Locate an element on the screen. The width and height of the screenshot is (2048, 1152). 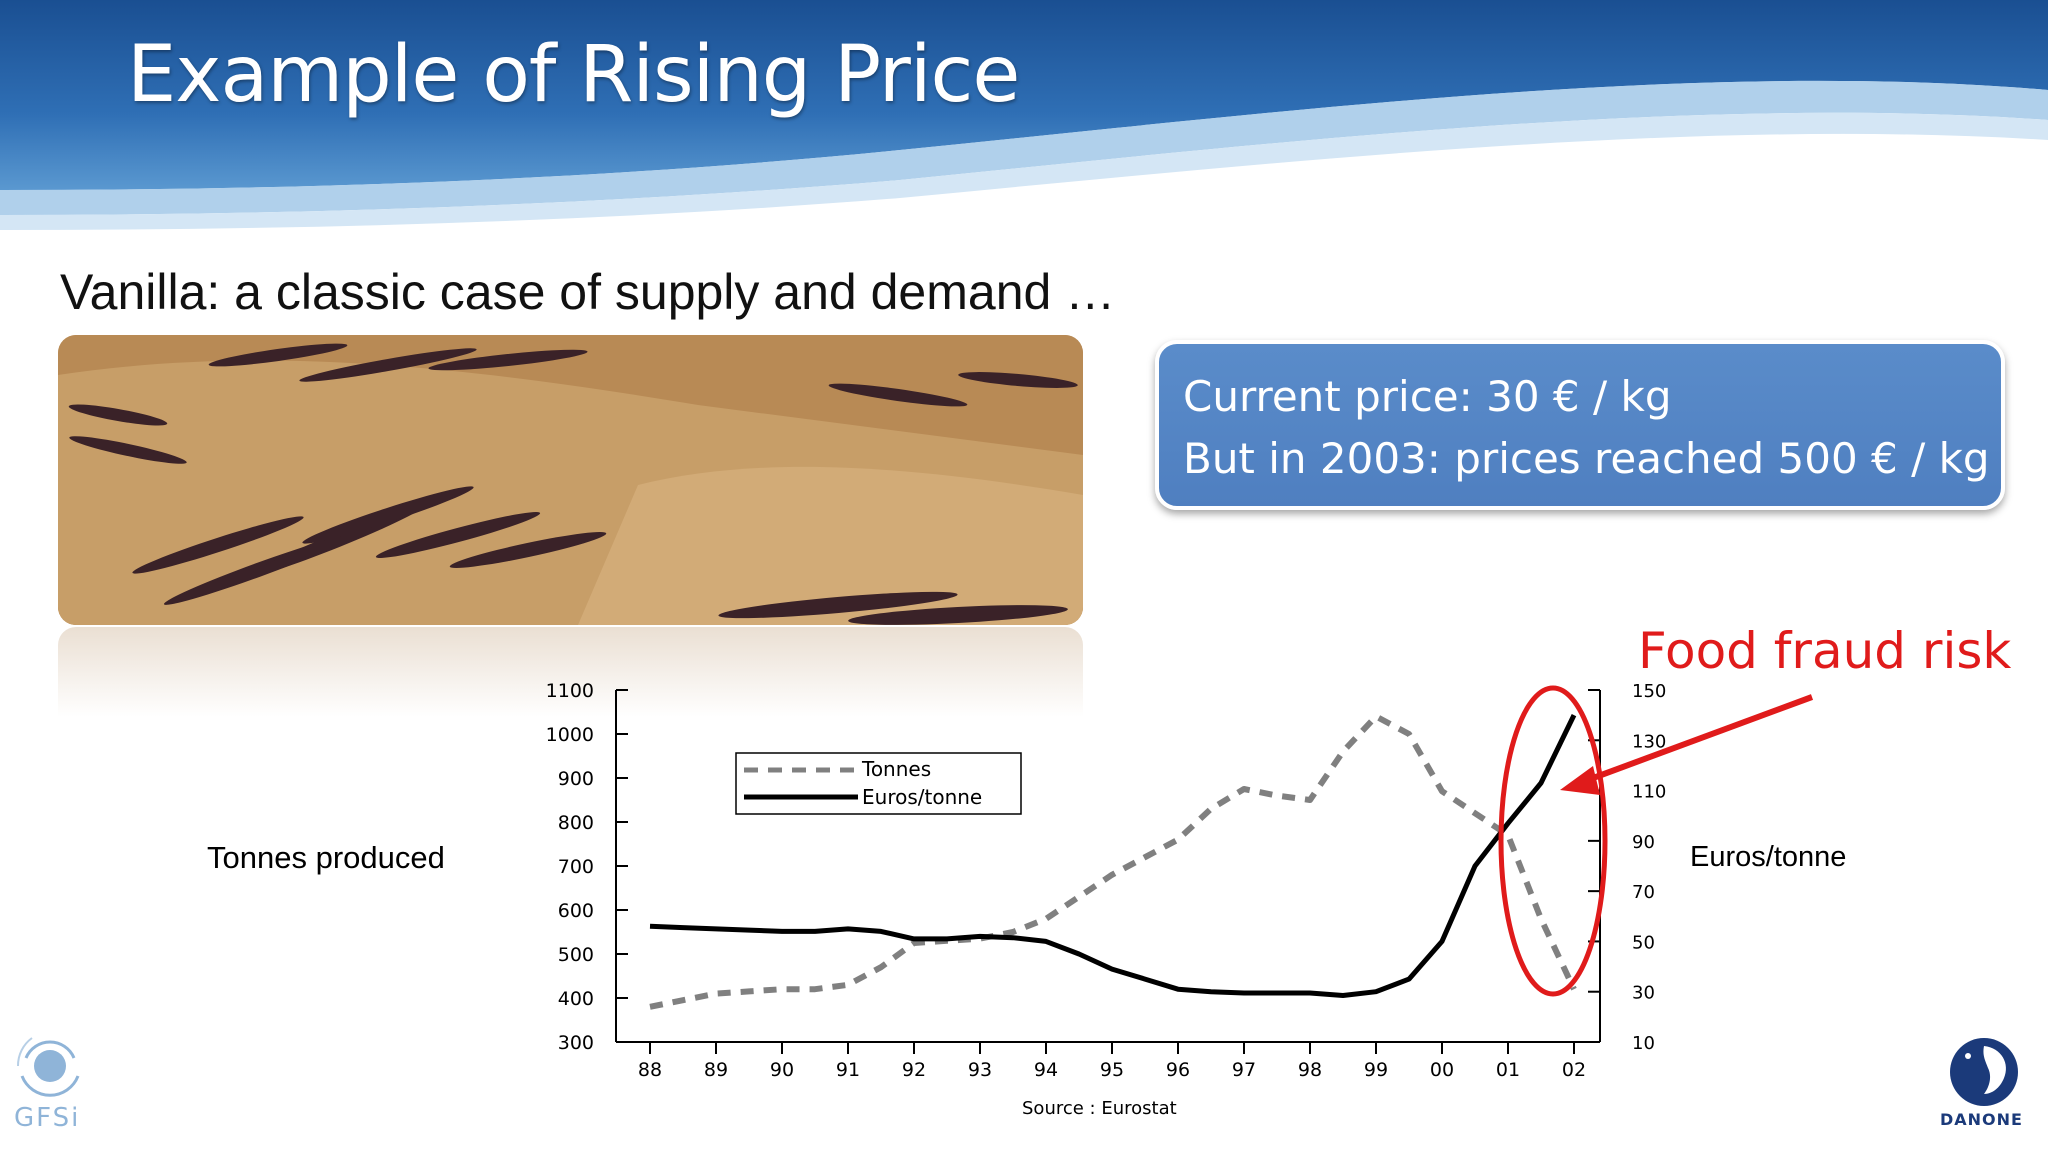
slide-title: Example of Rising Price is located at coordinates (573, 75).